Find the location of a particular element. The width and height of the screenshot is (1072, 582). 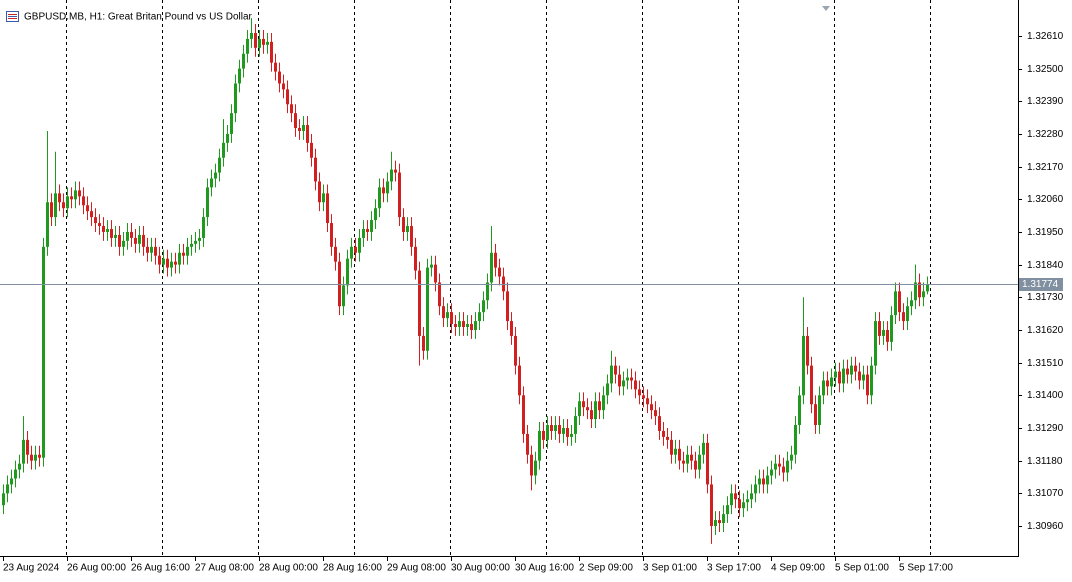

y-tick-label: 1.30960 is located at coordinates (1045, 526).